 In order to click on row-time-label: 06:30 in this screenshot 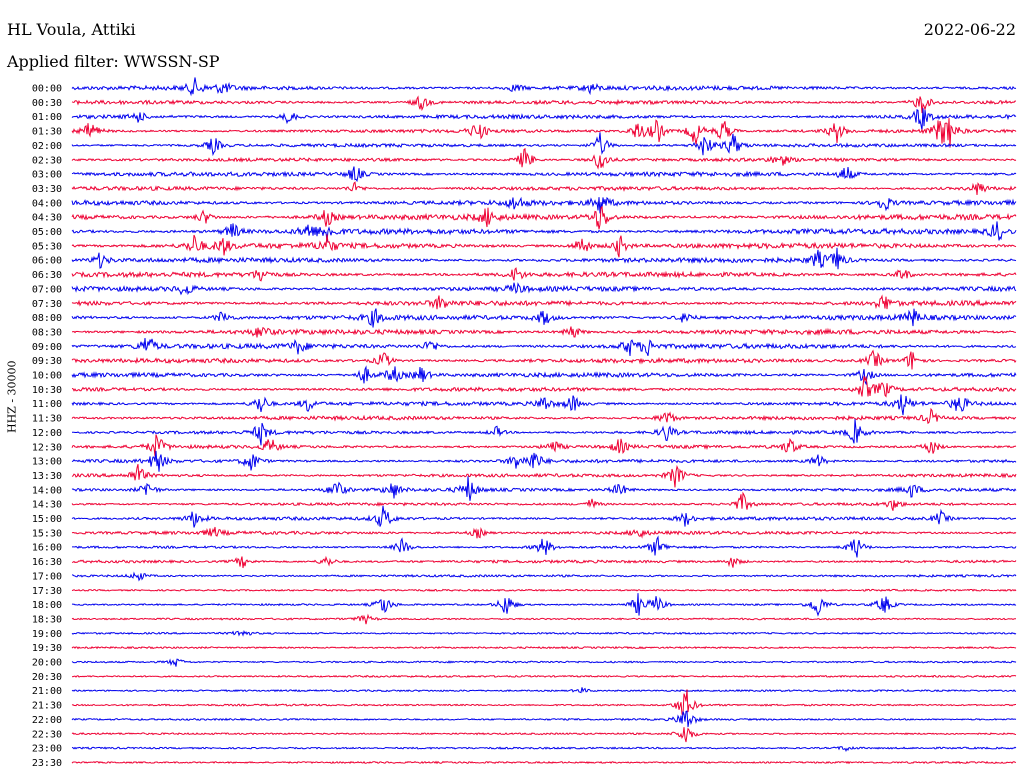, I will do `click(47, 275)`.